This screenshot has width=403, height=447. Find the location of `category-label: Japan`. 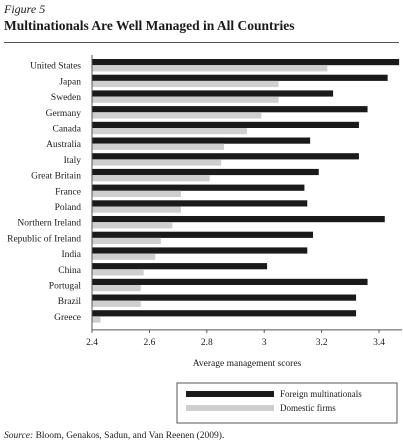

category-label: Japan is located at coordinates (70, 82).